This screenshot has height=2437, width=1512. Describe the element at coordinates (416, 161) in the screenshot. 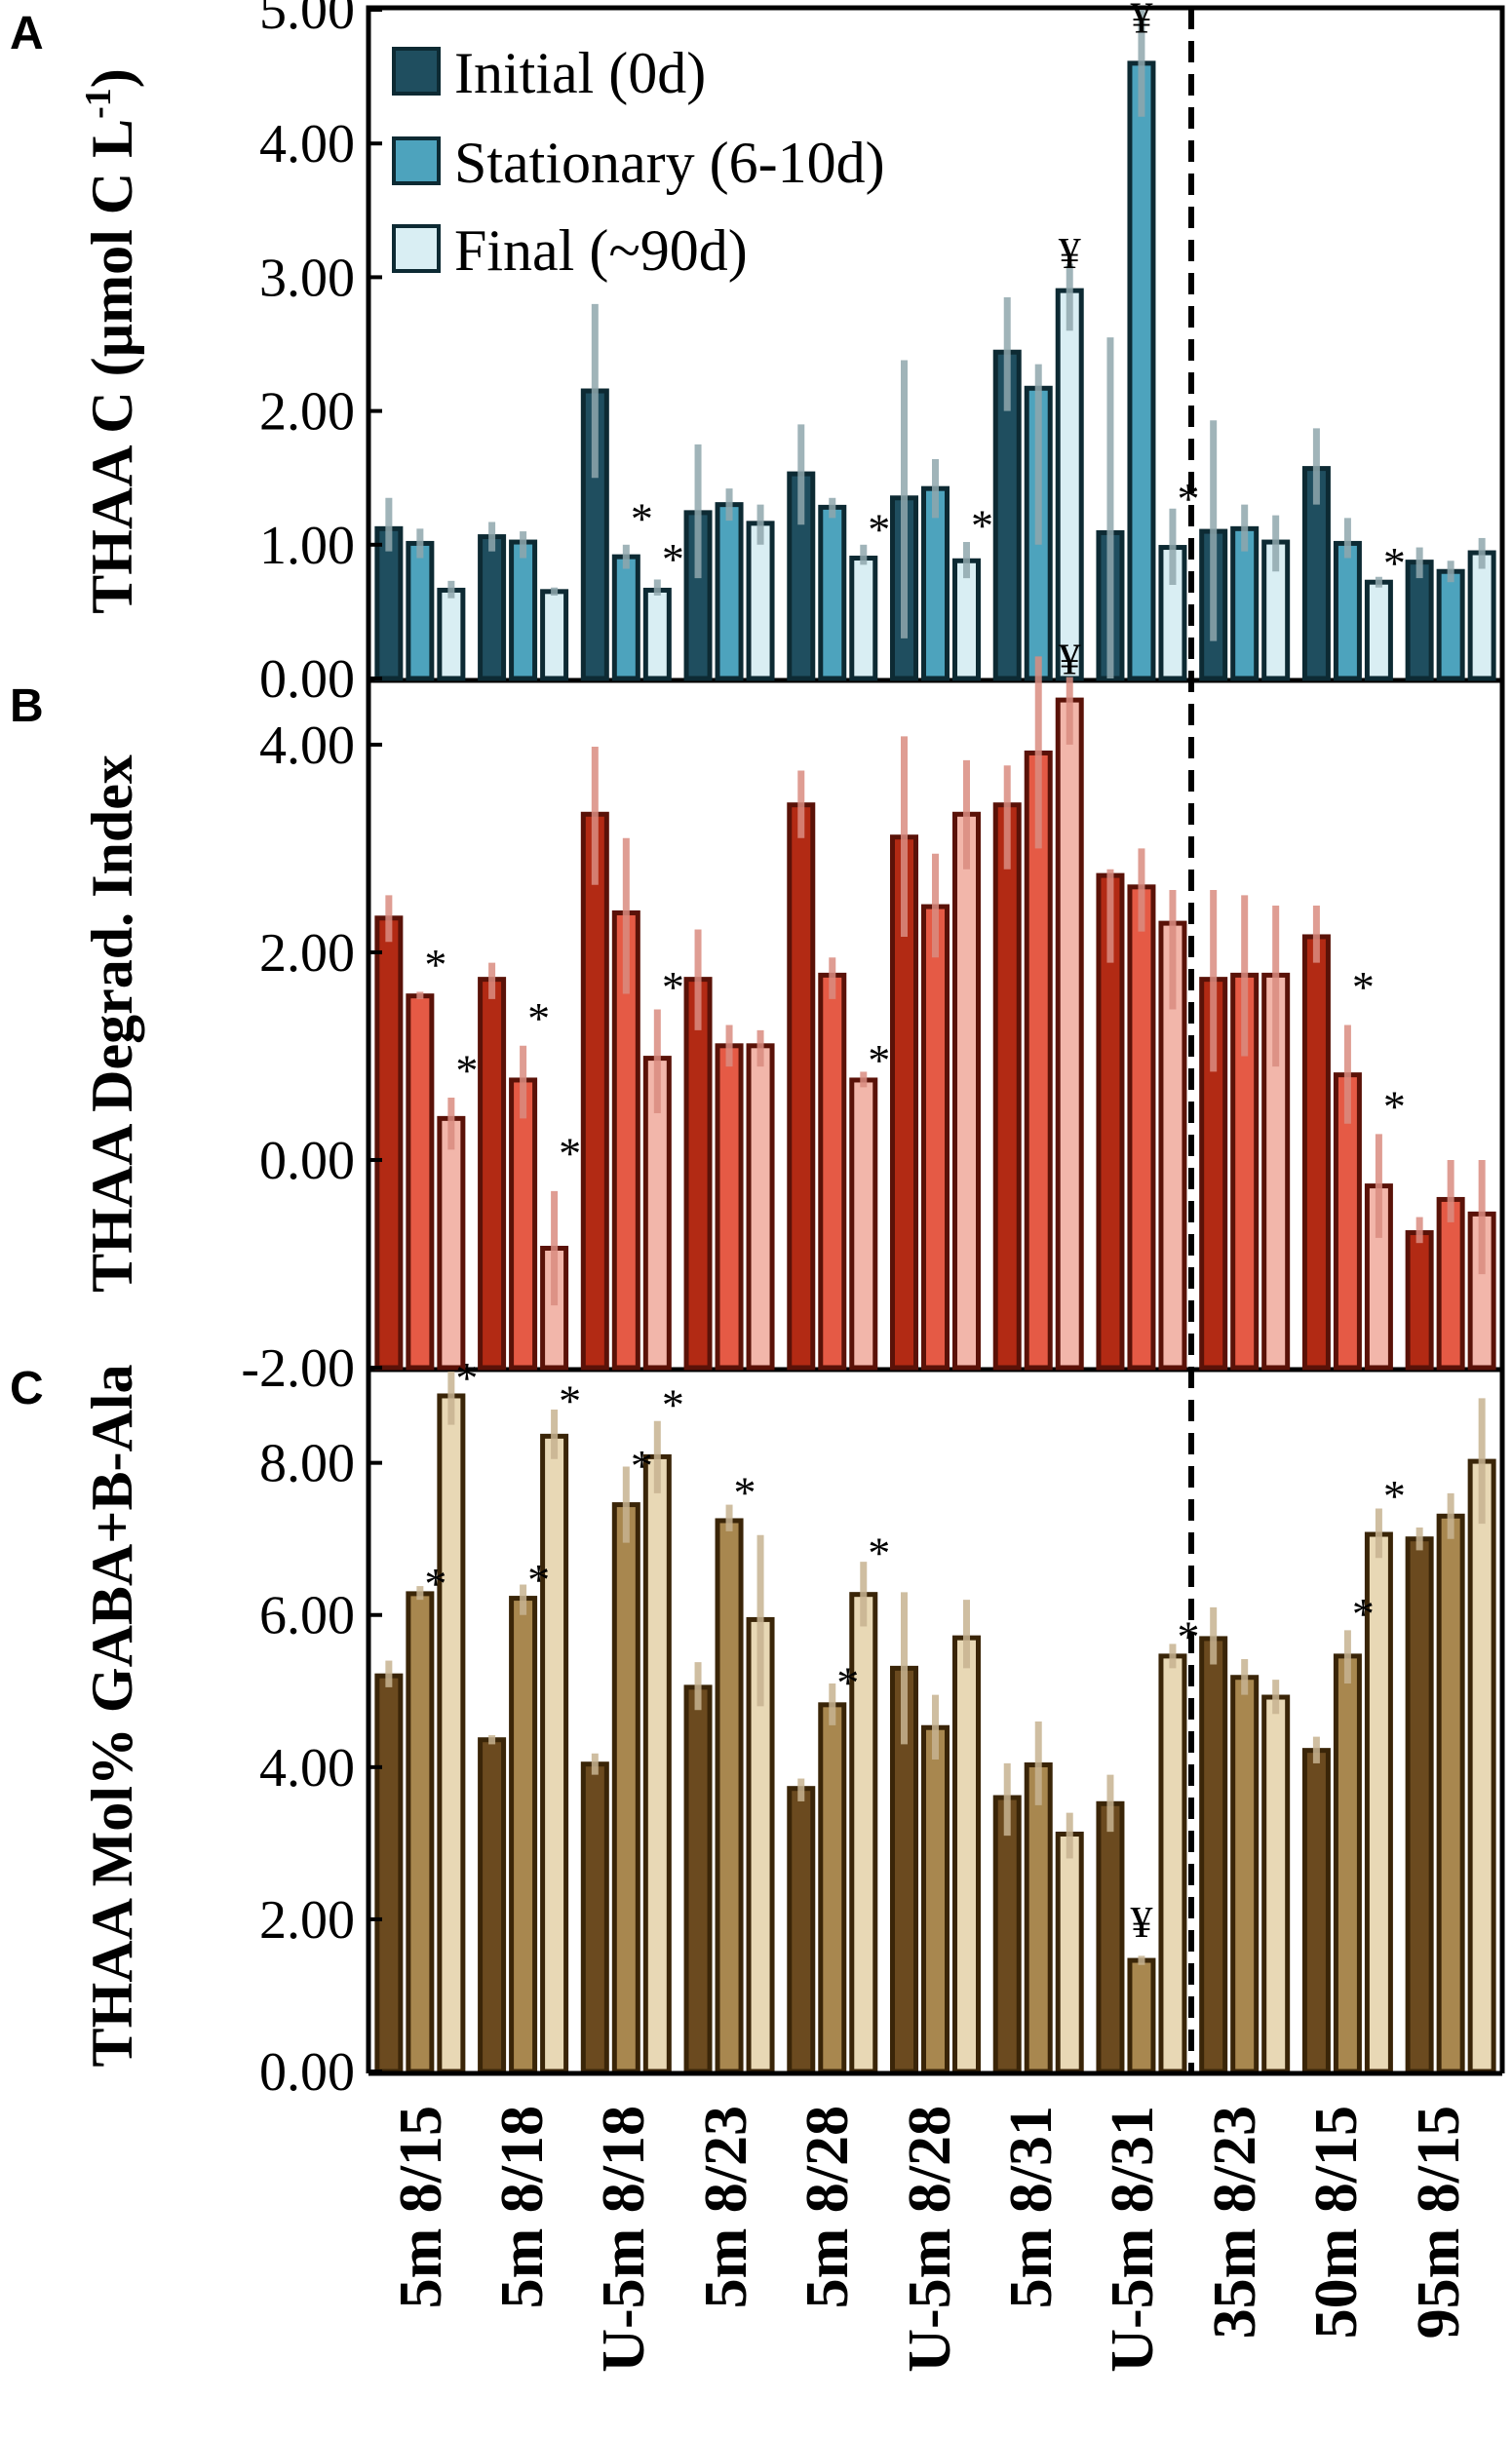

I see `legend-swatch-stationary` at that location.